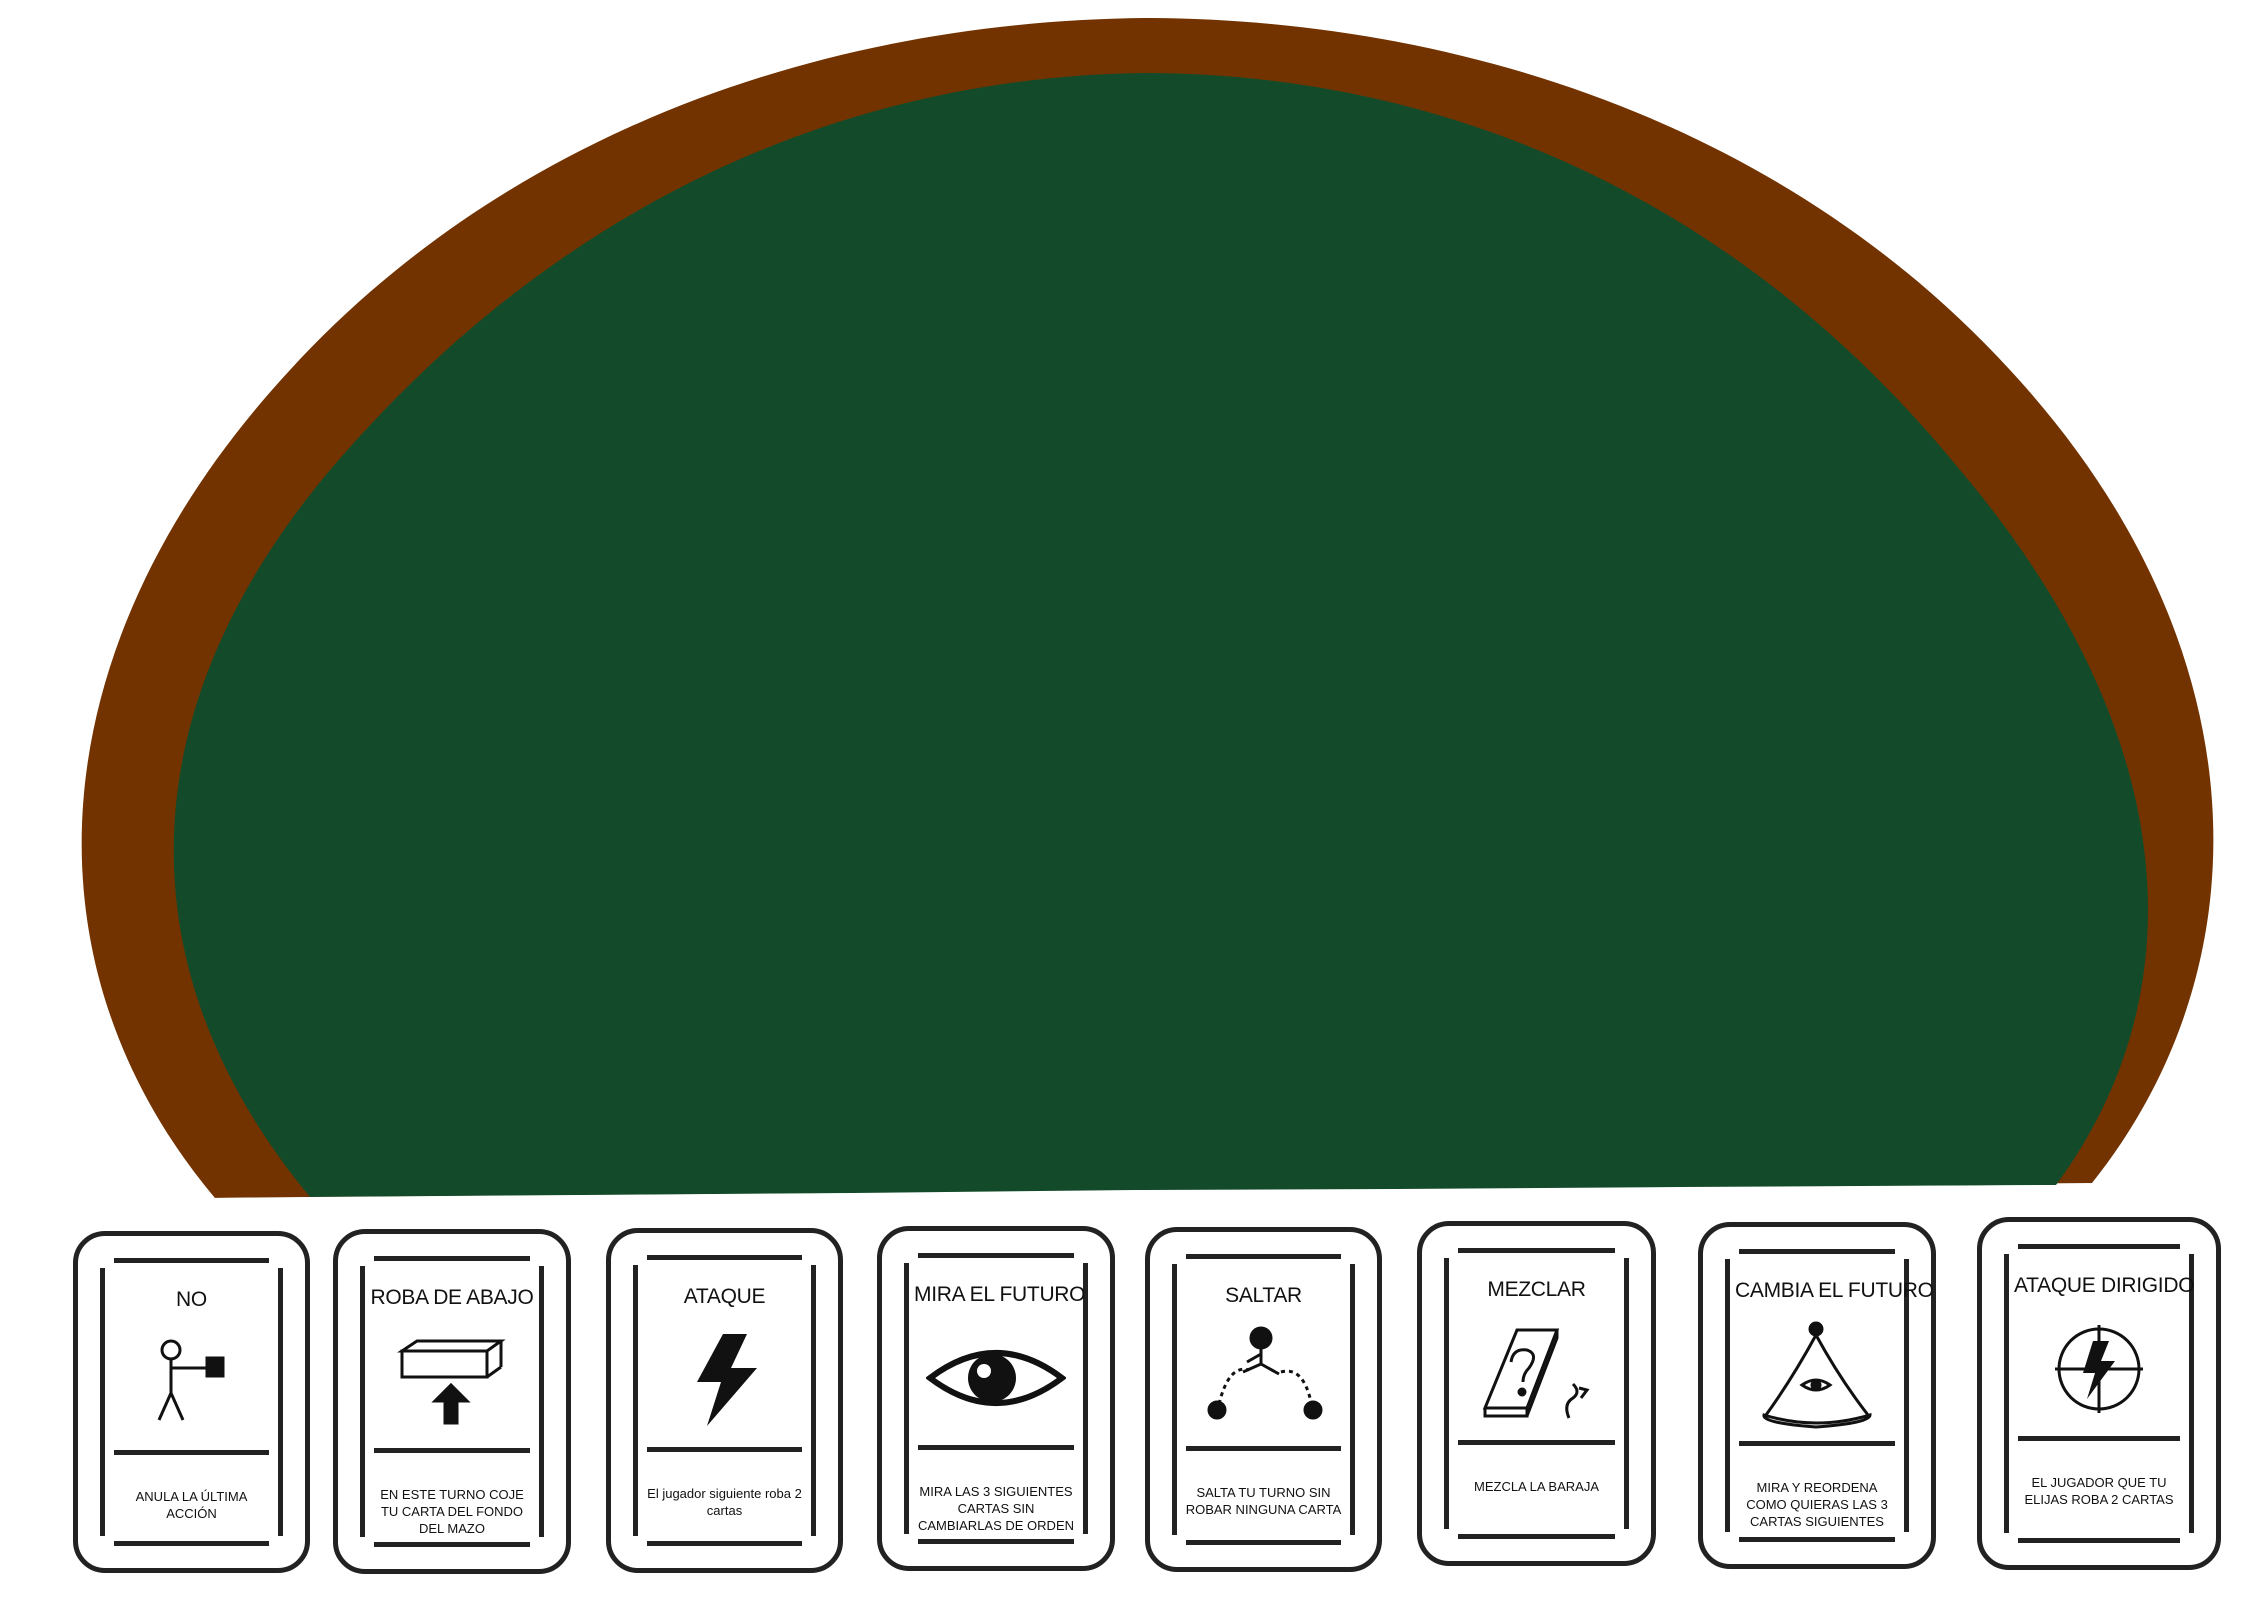 This screenshot has width=2262, height=1600. Describe the element at coordinates (191, 1383) in the screenshot. I see `stick-figure-stop-hand-icon` at that location.